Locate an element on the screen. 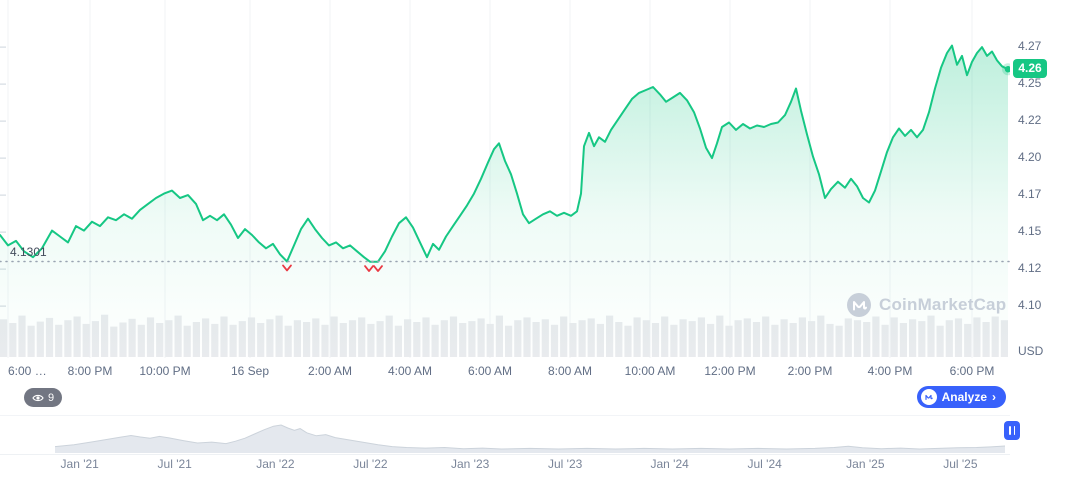  cmc-logo-icon is located at coordinates (928, 397).